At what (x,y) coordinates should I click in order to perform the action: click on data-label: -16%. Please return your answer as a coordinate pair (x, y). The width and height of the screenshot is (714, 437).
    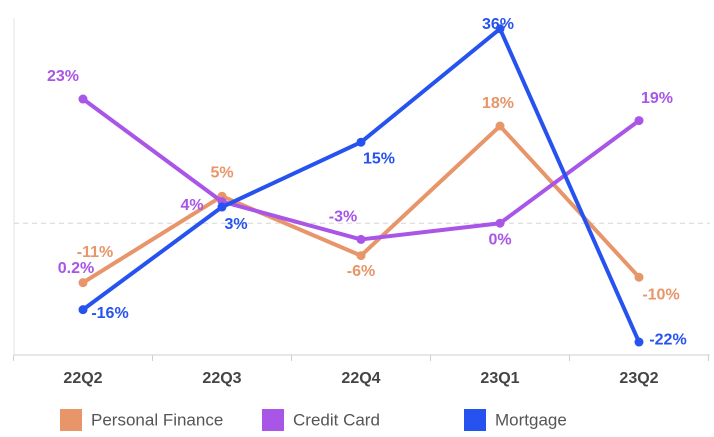
    Looking at the image, I should click on (109, 313).